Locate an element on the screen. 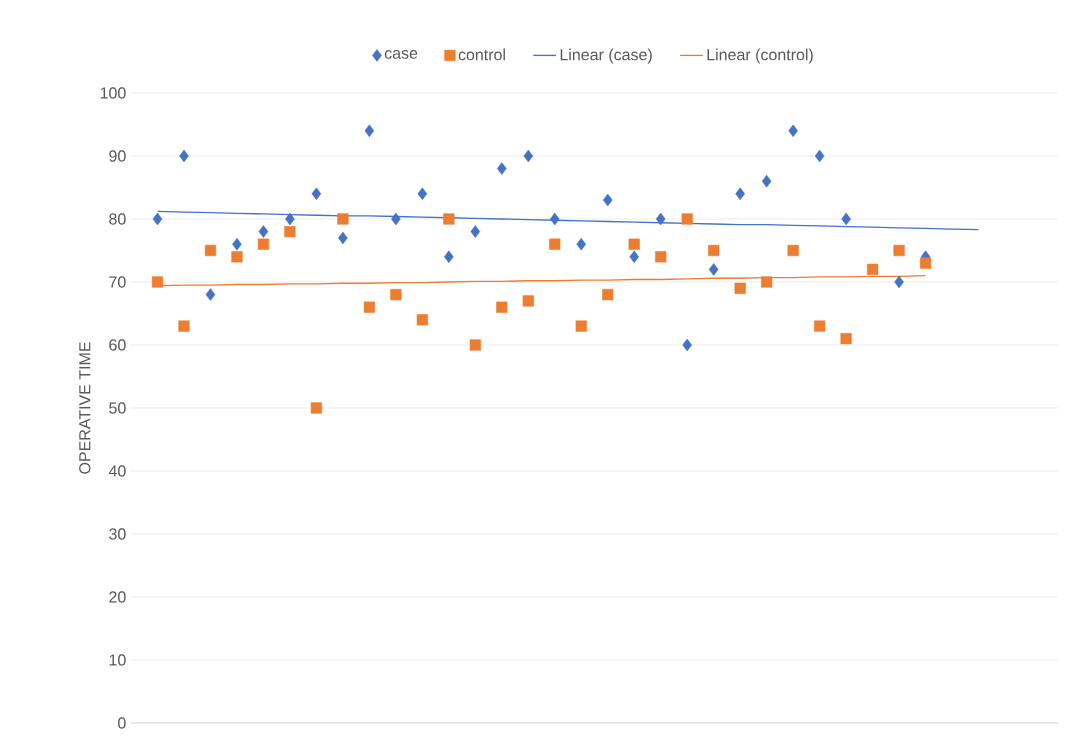  y-tick-label: 90 is located at coordinates (117, 156).